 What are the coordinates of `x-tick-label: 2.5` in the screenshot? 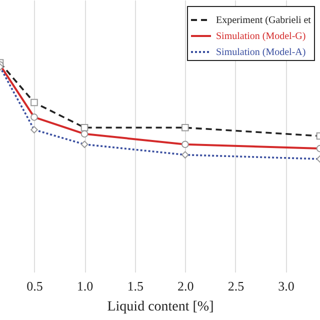 It's located at (236, 286).